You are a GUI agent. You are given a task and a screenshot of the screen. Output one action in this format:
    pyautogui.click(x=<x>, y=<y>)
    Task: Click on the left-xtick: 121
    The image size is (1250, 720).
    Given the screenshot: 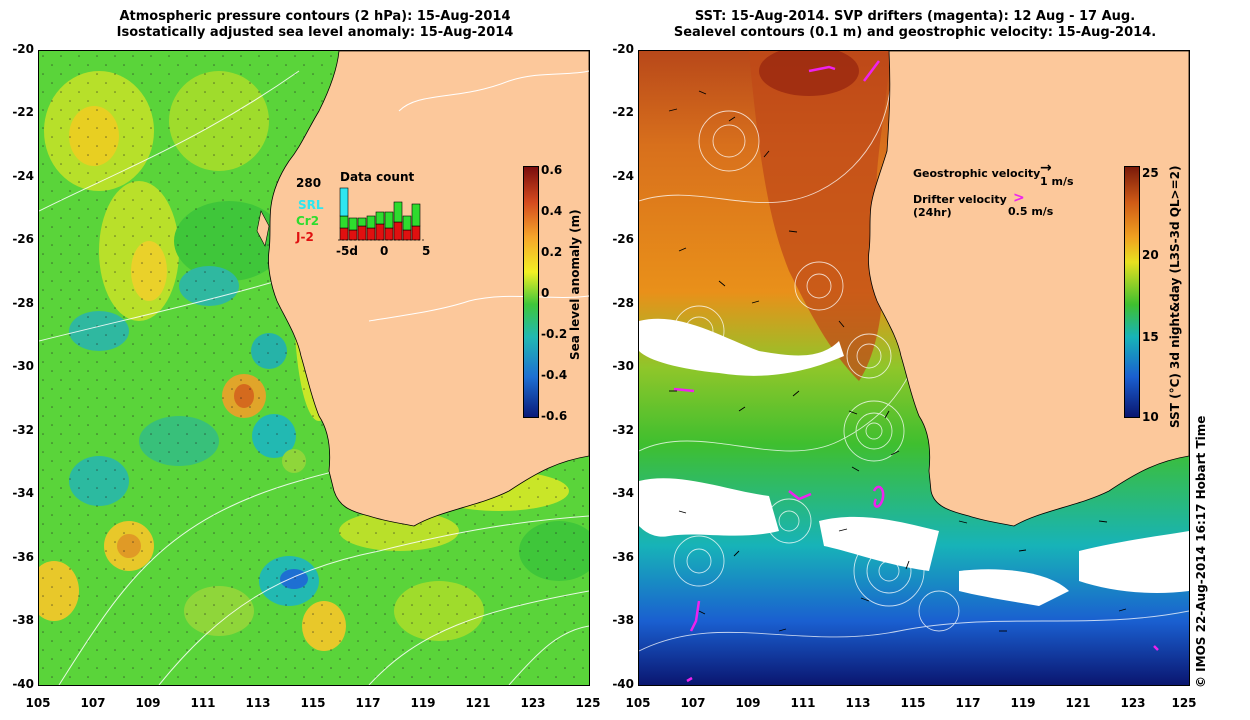 What is the action you would take?
    pyautogui.click(x=478, y=703)
    